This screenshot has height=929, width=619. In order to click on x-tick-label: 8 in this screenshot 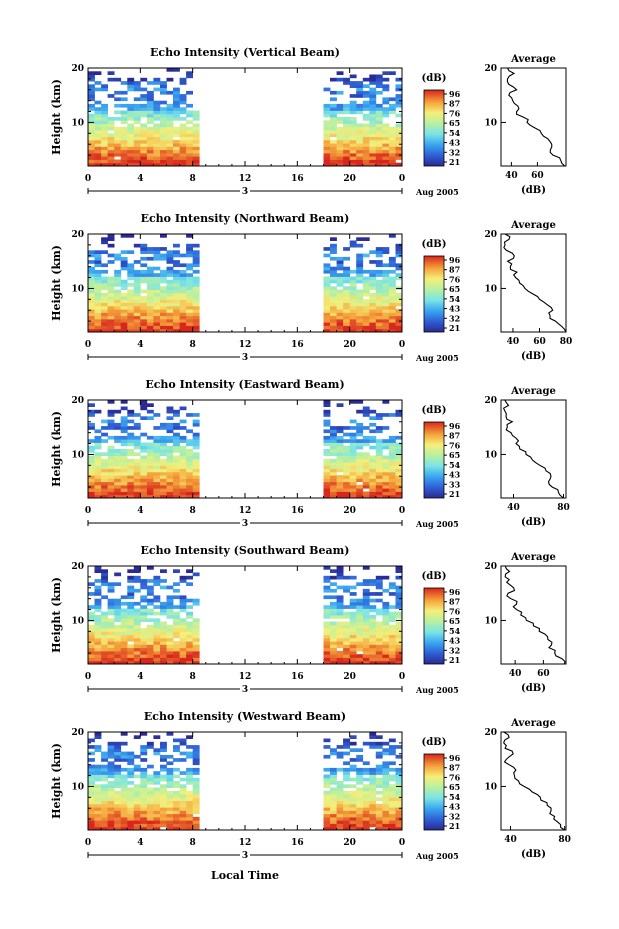, I will do `click(193, 843)`.